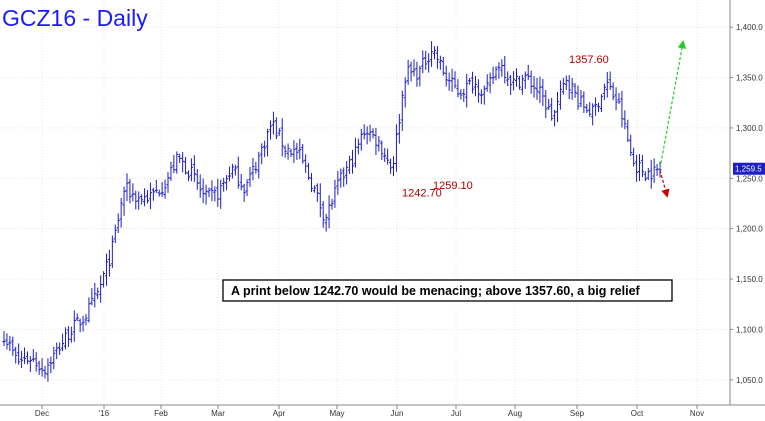 This screenshot has width=765, height=421. What do you see at coordinates (279, 413) in the screenshot?
I see `x-tick-label: Apr` at bounding box center [279, 413].